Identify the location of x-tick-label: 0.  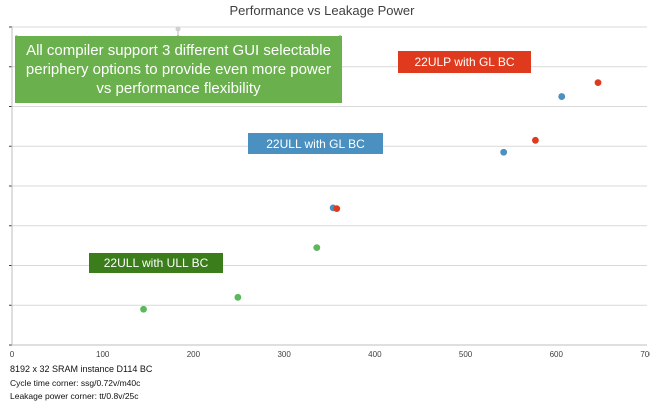
(12, 354).